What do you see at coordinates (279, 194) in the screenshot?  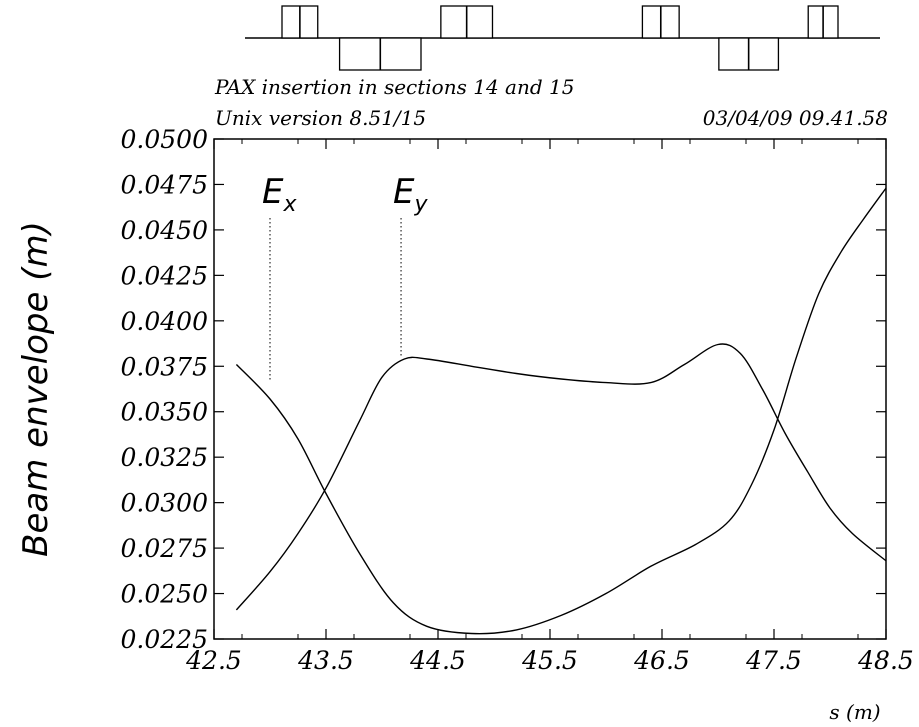 I see `annotation-label: Ex` at bounding box center [279, 194].